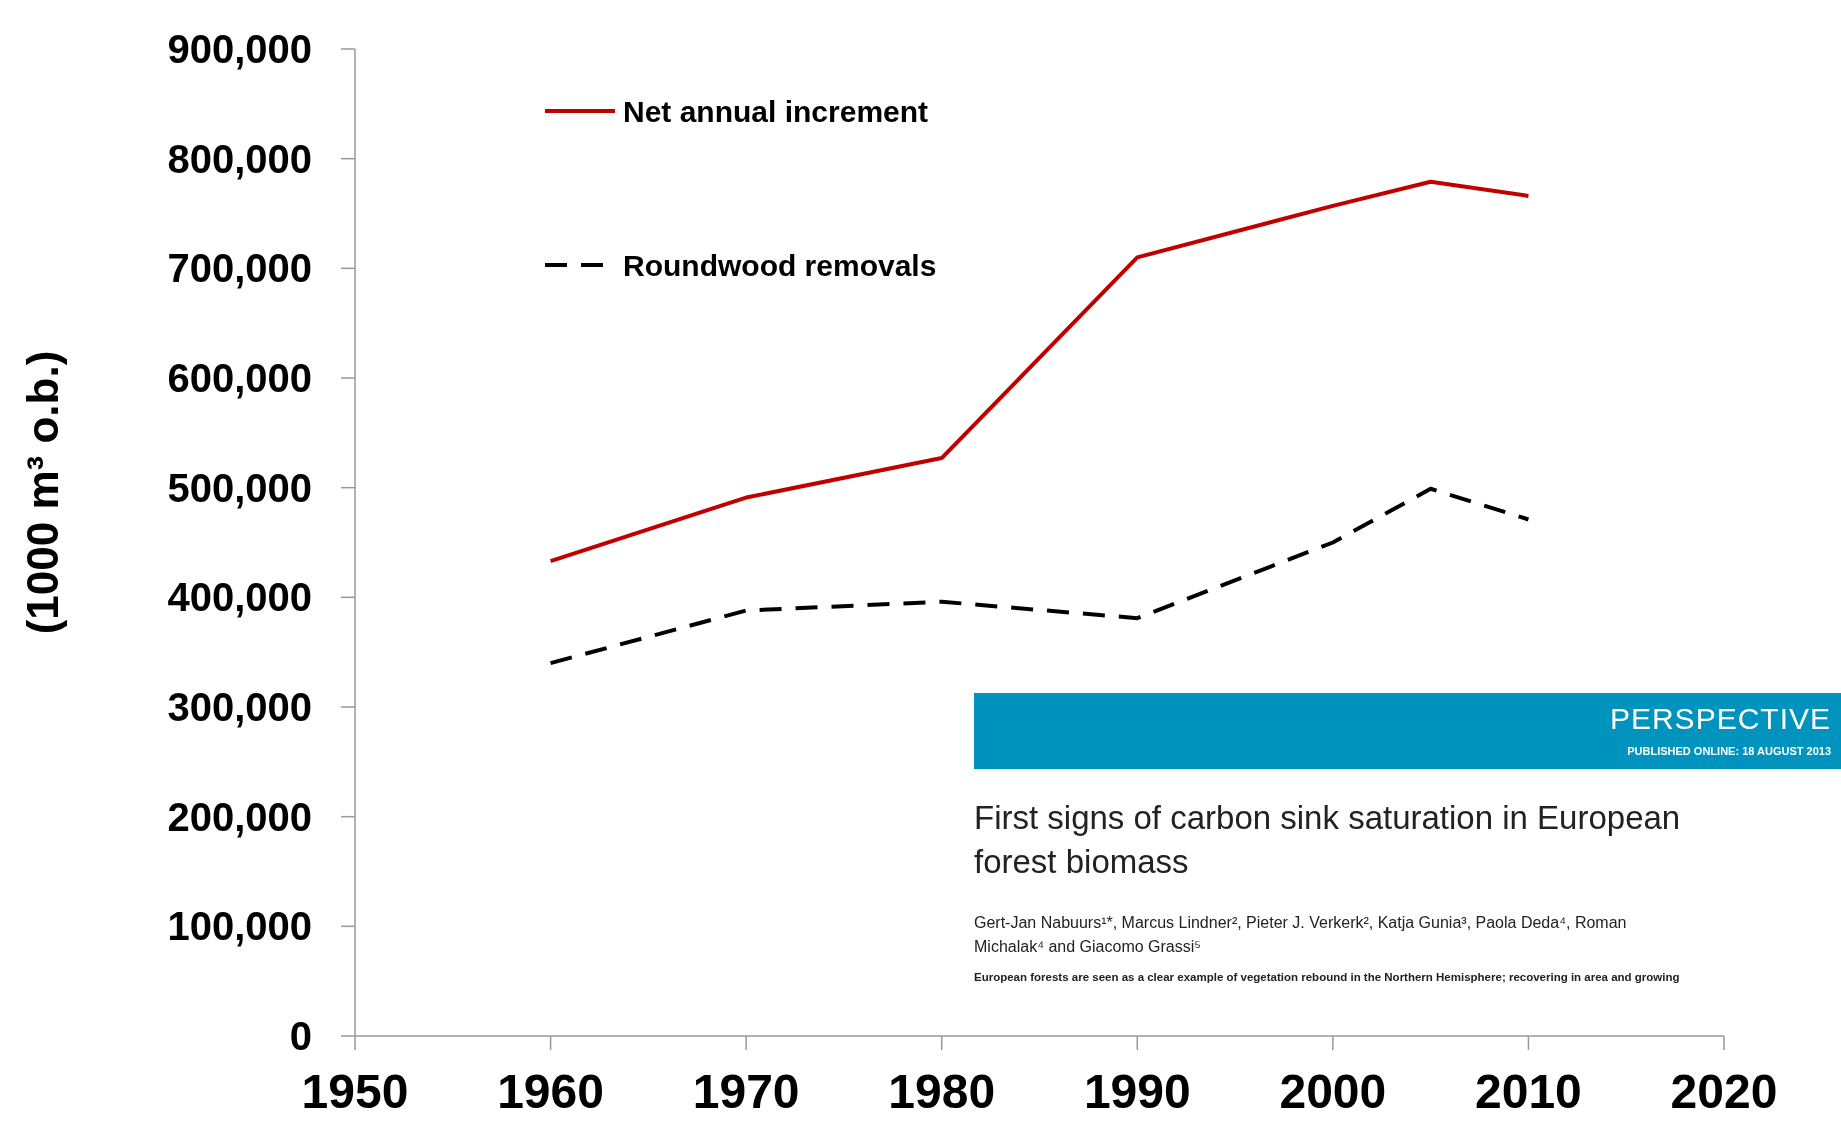  What do you see at coordinates (1528, 1091) in the screenshot?
I see `x-tick-label: 2010` at bounding box center [1528, 1091].